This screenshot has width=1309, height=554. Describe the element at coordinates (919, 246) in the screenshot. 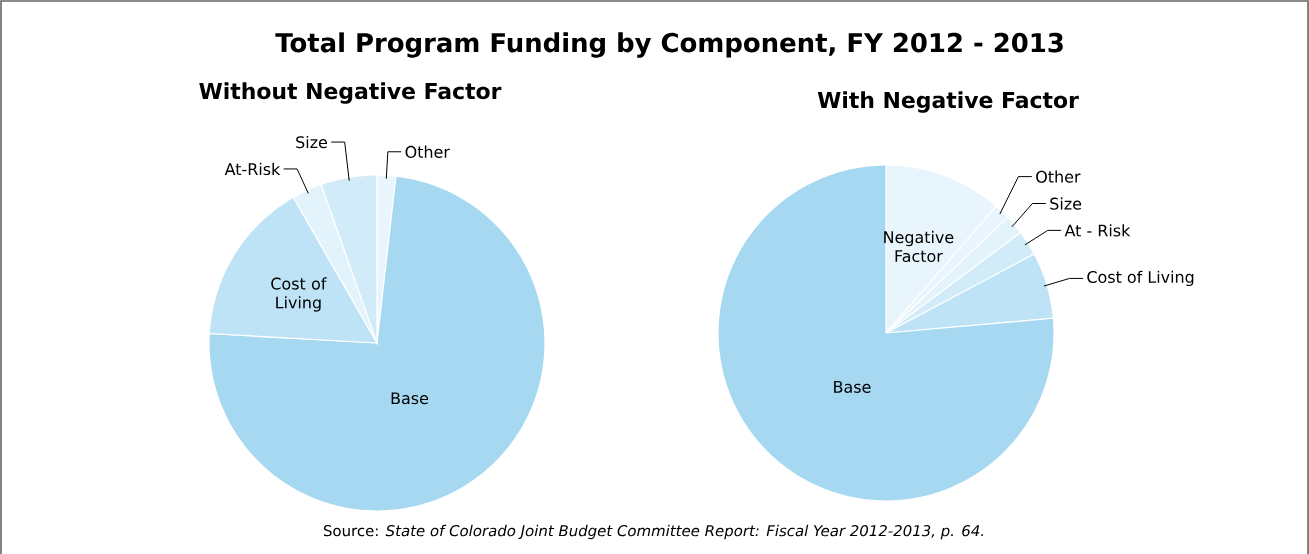

I see `slice-label: Negative Factor` at that location.